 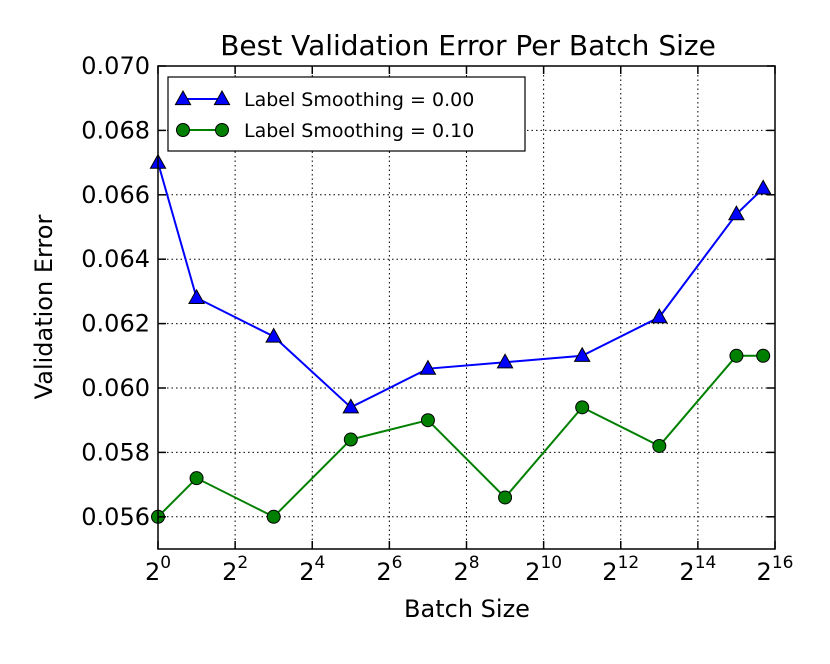 I want to click on x-tick-exponent: 10, so click(x=551, y=563).